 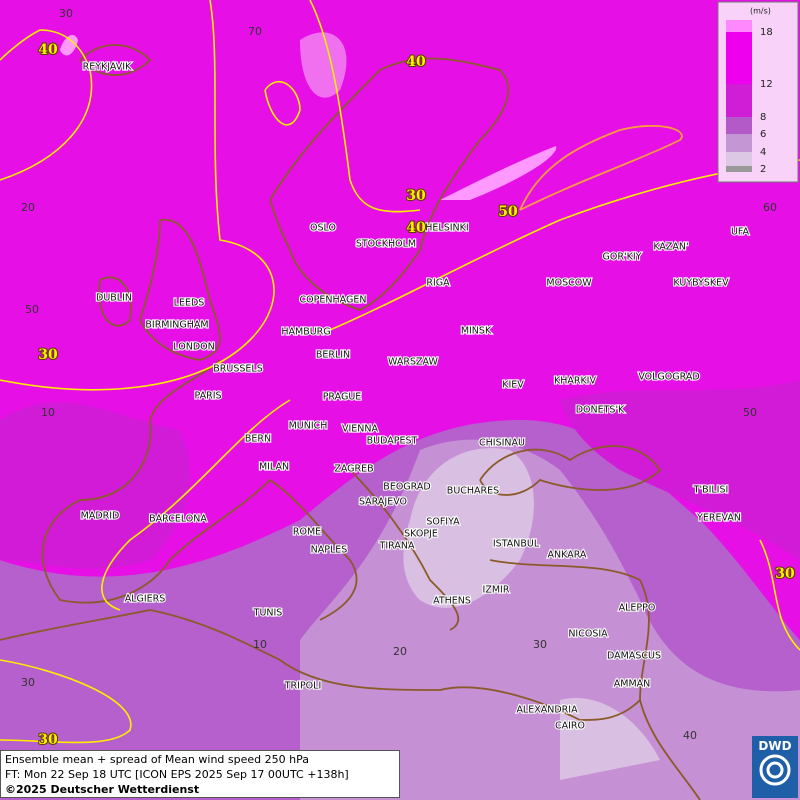 What do you see at coordinates (189, 303) in the screenshot?
I see `city-label: LEEDS` at bounding box center [189, 303].